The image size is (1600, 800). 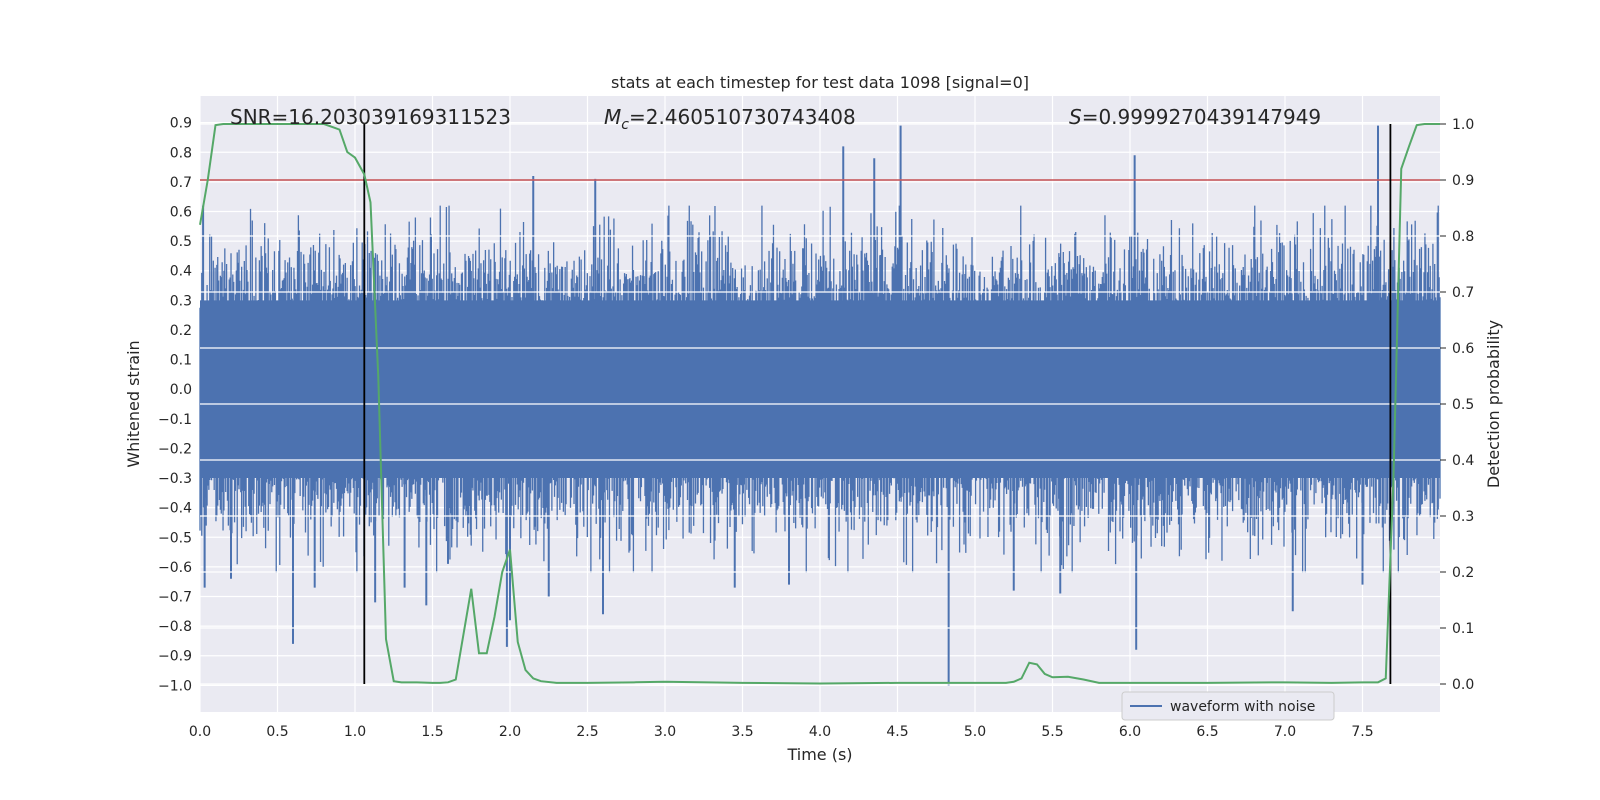 I want to click on snr-annotation: SNR=16.203039169311523, so click(x=370, y=117).